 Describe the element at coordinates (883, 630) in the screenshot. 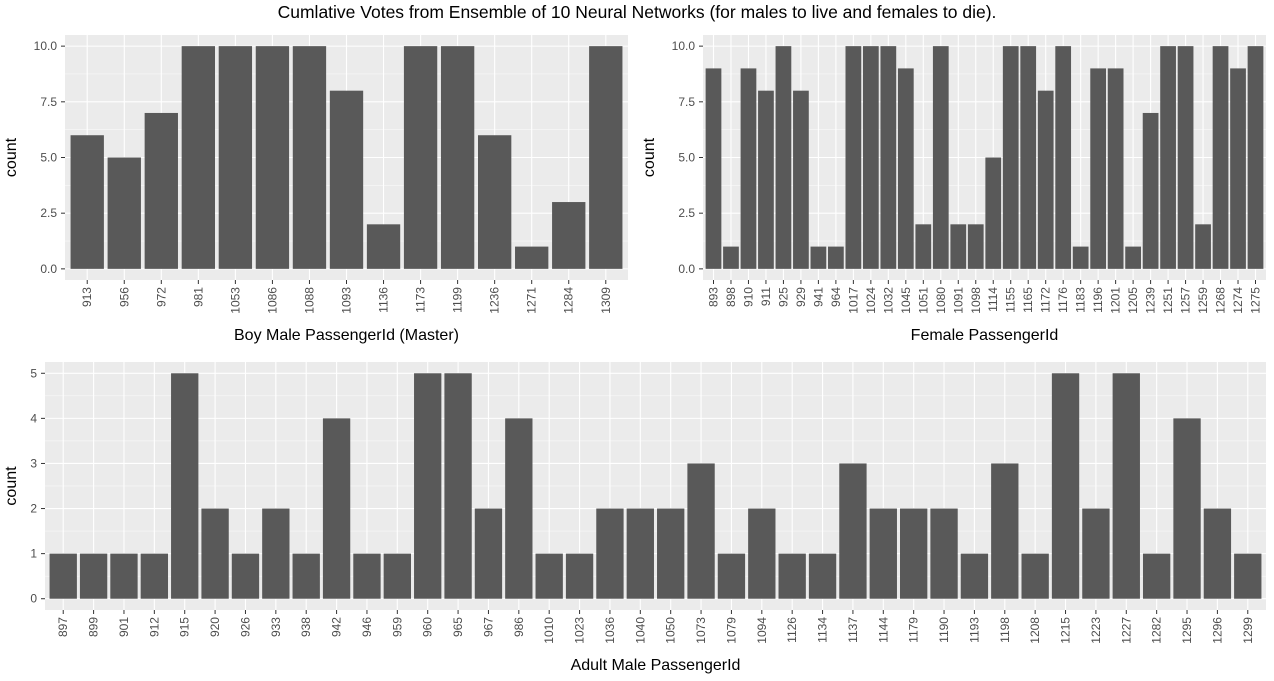

I see `x-tick-label: 1144` at that location.